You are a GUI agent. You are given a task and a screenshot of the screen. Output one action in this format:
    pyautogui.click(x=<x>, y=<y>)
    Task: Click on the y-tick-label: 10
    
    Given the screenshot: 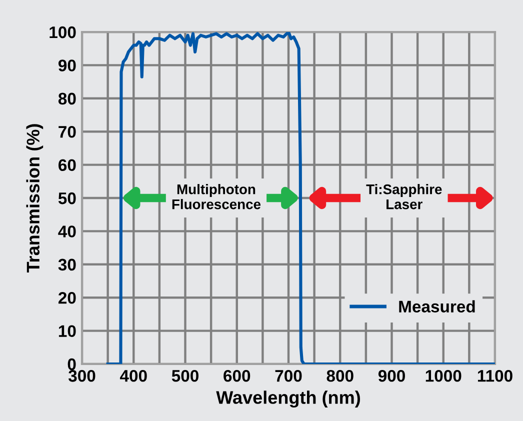 What is the action you would take?
    pyautogui.click(x=67, y=331)
    